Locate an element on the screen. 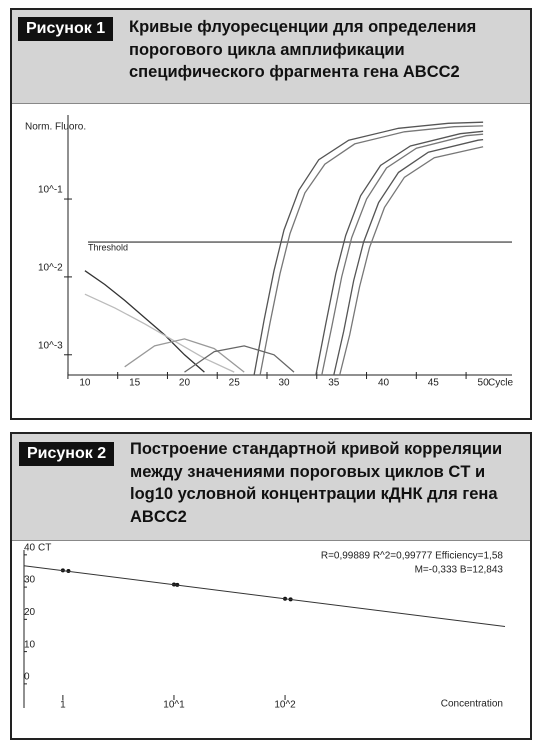 This screenshot has width=543, height=746. y-tick-label: 10^-1 is located at coordinates (50, 190).